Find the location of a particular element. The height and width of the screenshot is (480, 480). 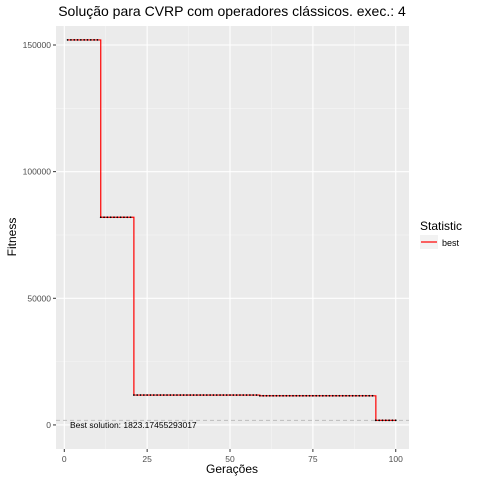

legend: Statistic best is located at coordinates (441, 234).